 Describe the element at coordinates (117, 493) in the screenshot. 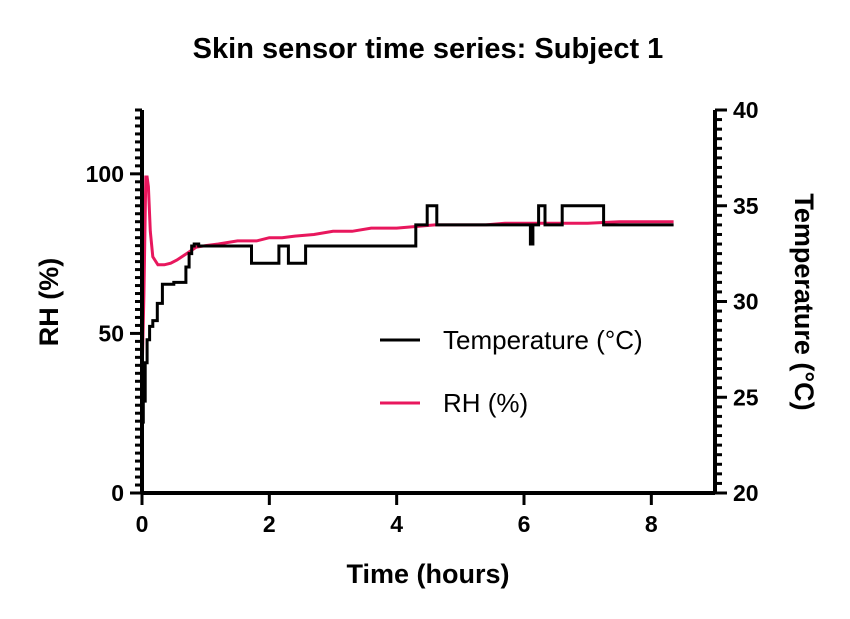

I see `y-left-tick-label: 0` at that location.